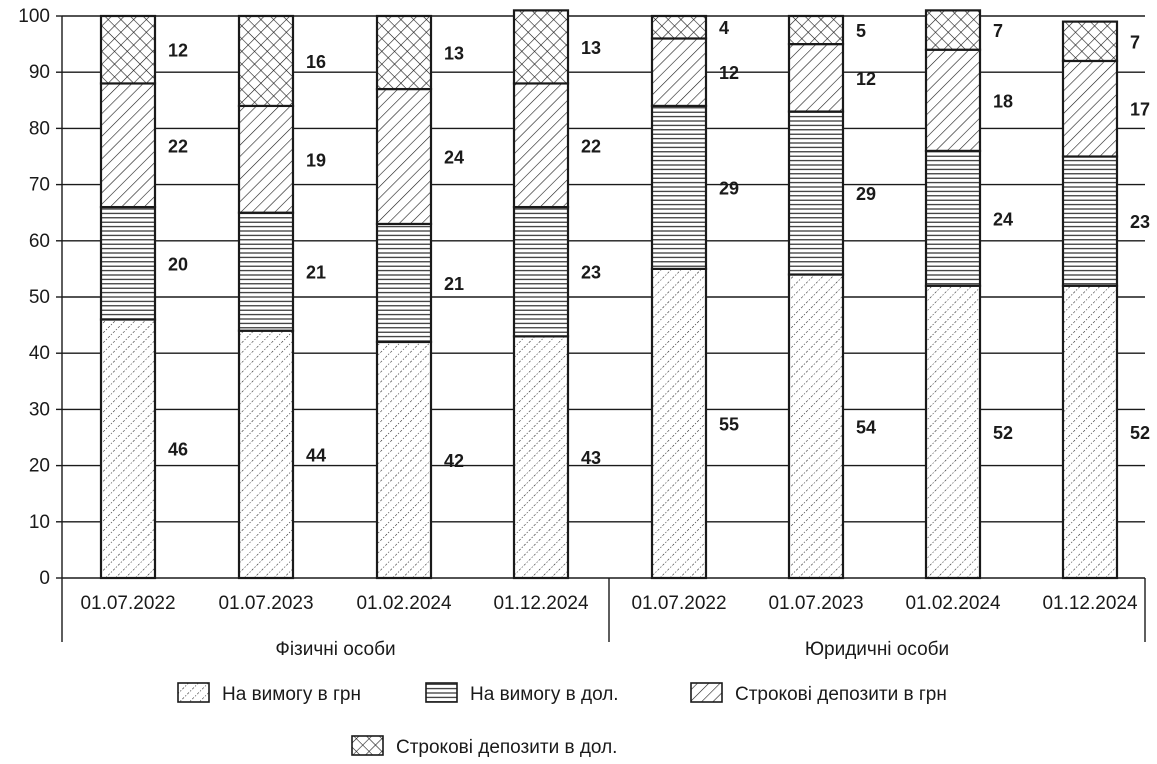  What do you see at coordinates (316, 160) in the screenshot?
I see `data-label: 19` at bounding box center [316, 160].